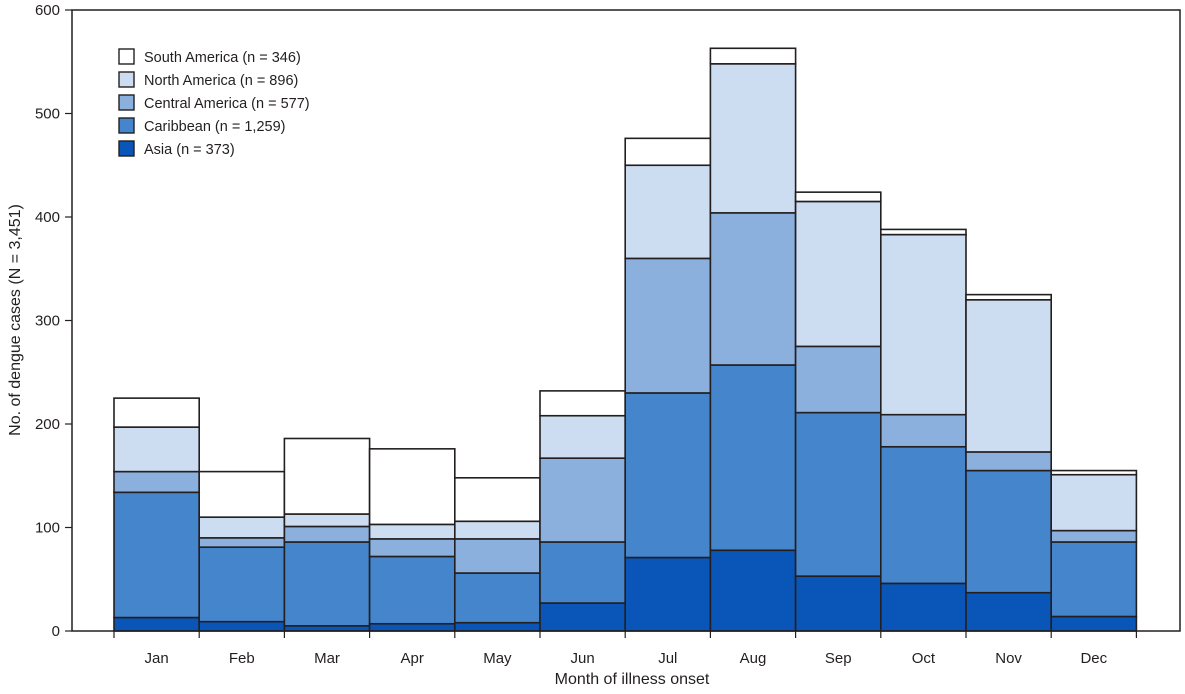 The image size is (1185, 694). Describe the element at coordinates (47, 528) in the screenshot. I see `y-tick-label: 100` at that location.